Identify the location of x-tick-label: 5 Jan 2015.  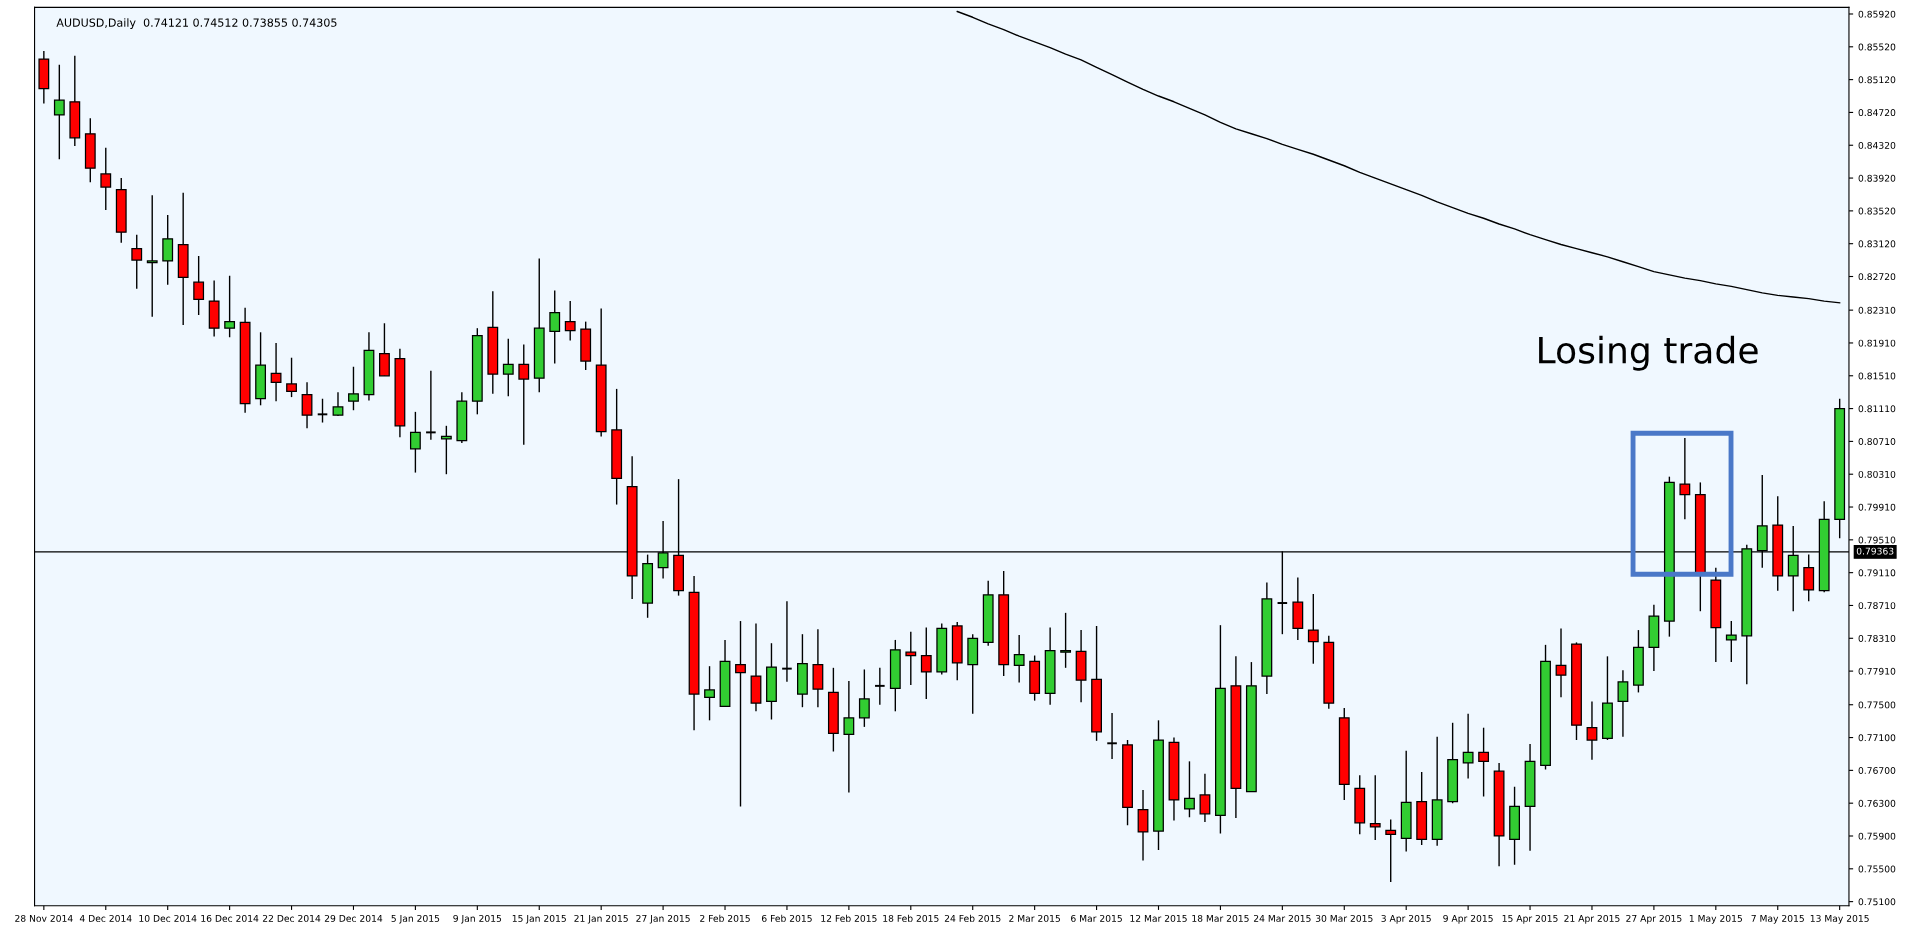
(415, 919).